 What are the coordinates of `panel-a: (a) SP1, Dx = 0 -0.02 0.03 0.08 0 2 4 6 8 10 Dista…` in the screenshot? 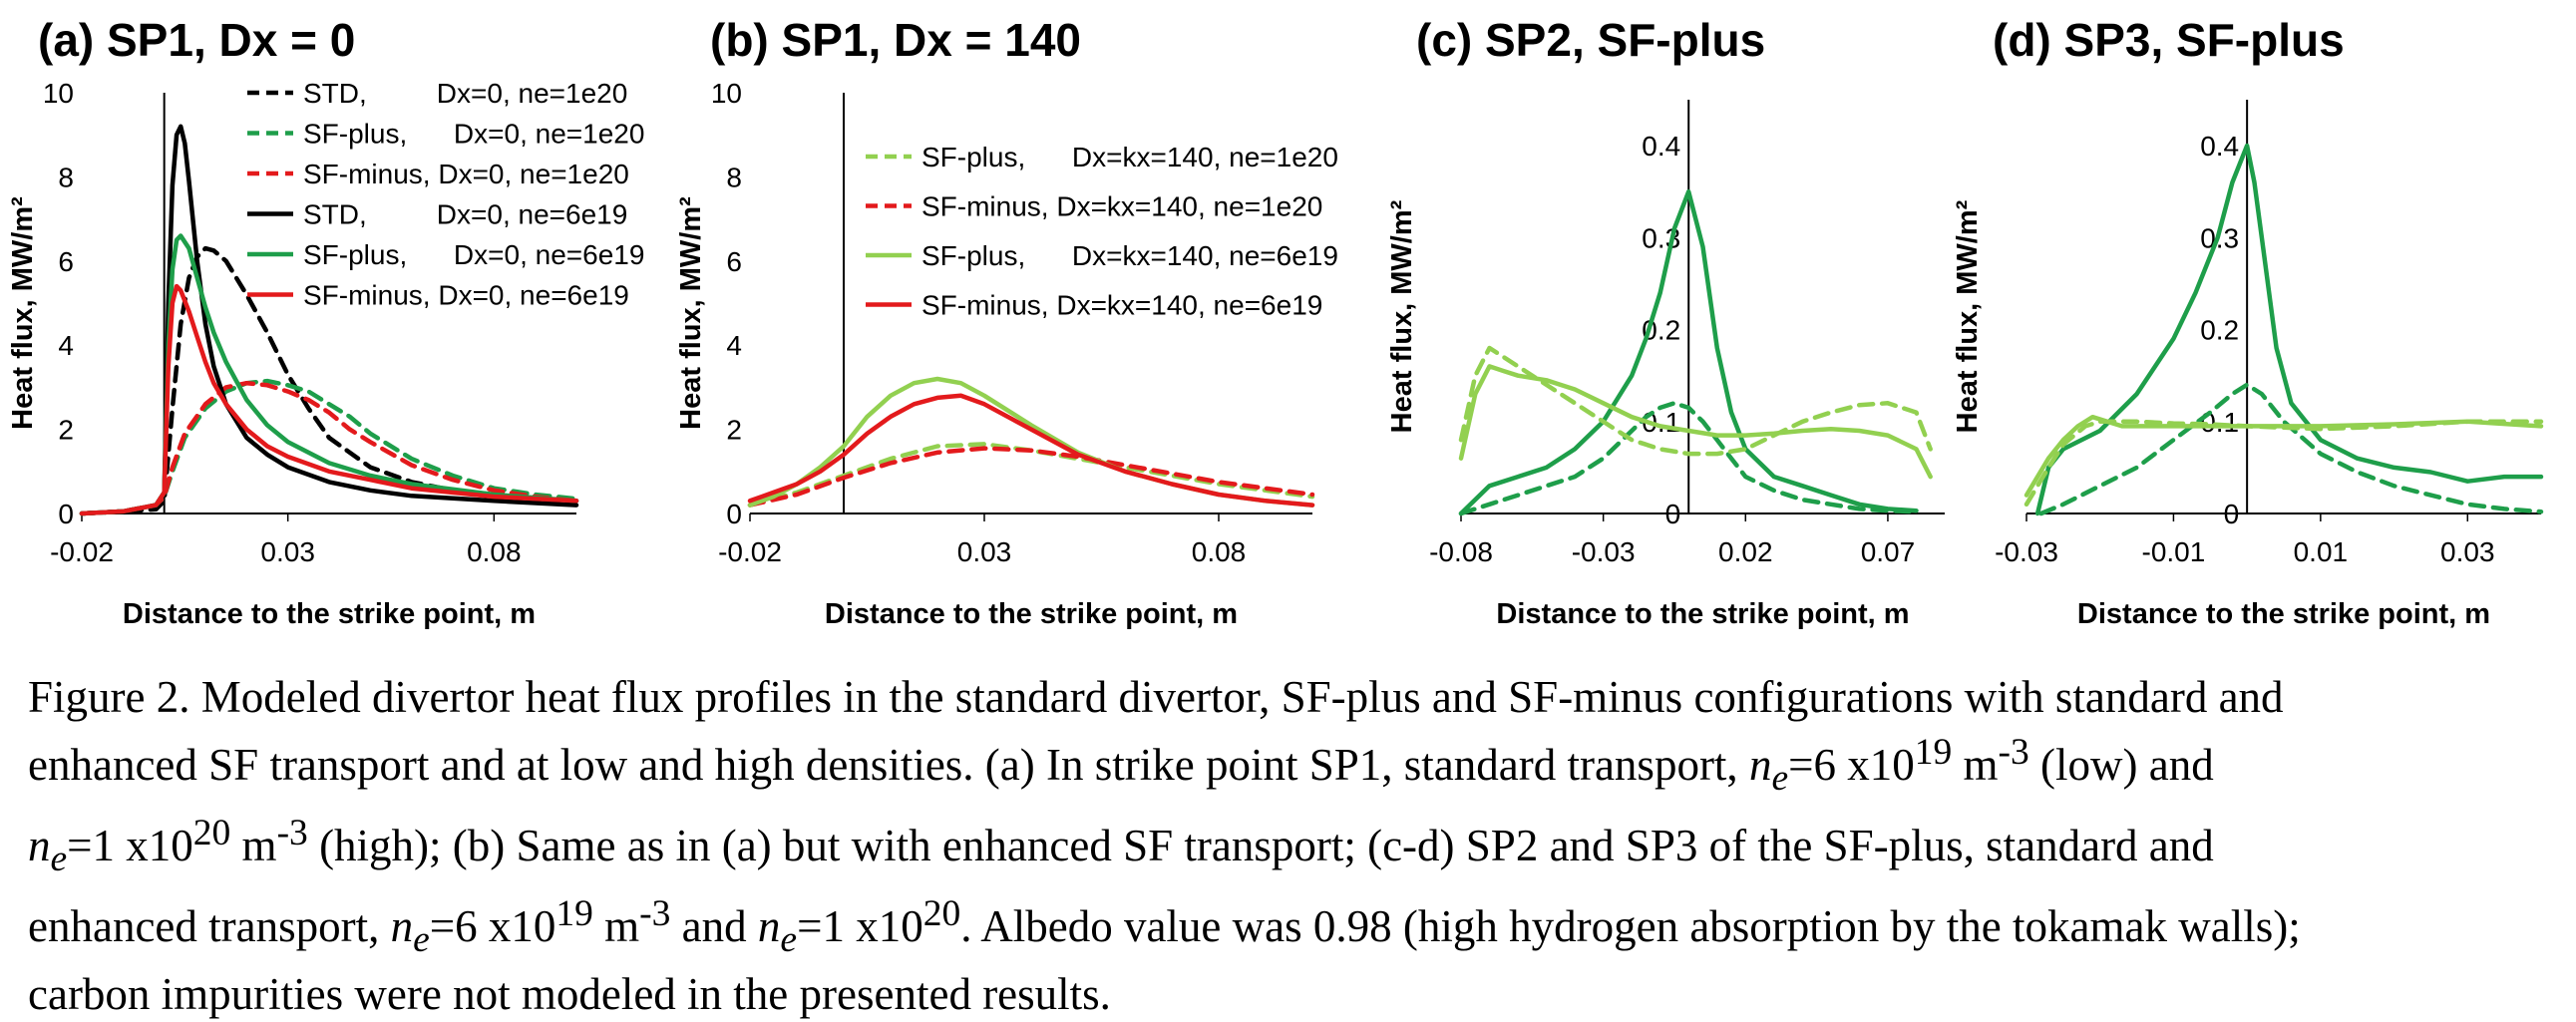 It's located at (325, 322).